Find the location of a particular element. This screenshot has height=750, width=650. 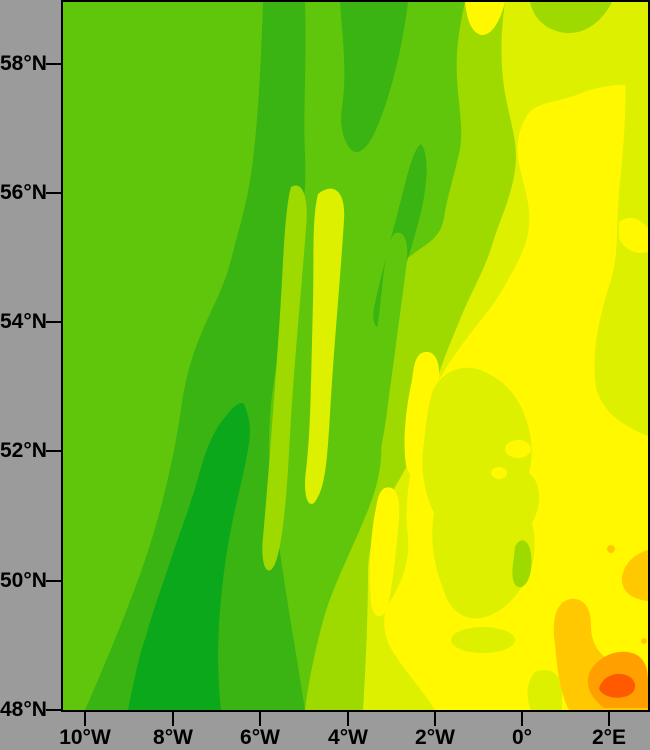

x-axis-label: 2°E is located at coordinates (609, 737).